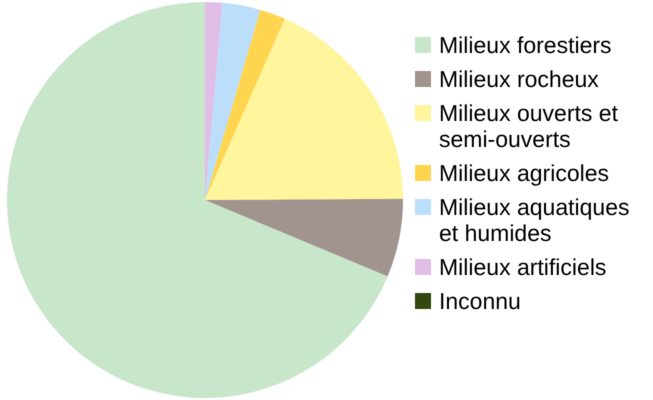 The image size is (653, 400). I want to click on legend-label: Milieux forestiers, so click(525, 45).